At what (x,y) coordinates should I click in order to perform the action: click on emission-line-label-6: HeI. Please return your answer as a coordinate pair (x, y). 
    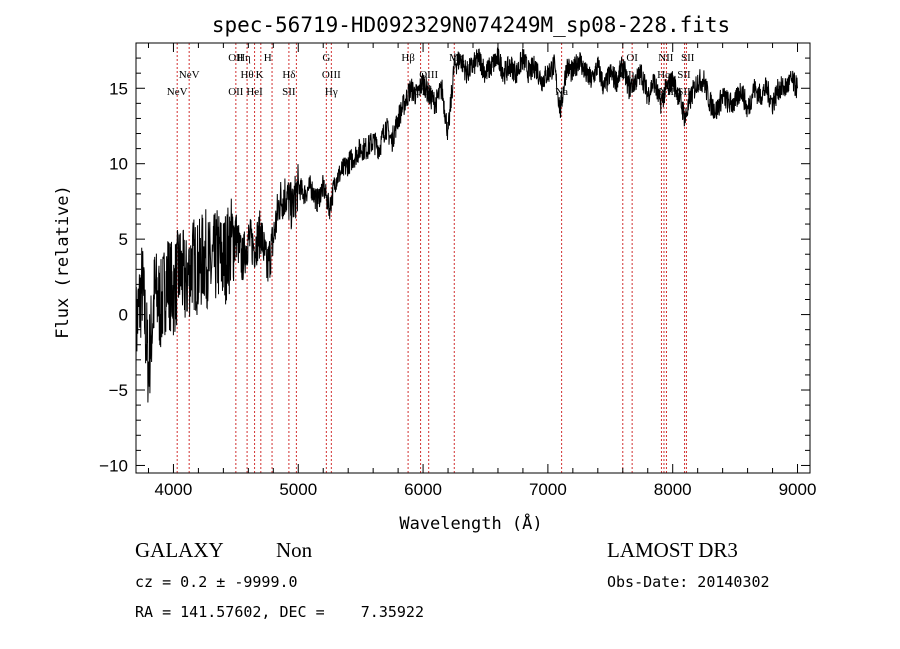
    Looking at the image, I should click on (254, 92).